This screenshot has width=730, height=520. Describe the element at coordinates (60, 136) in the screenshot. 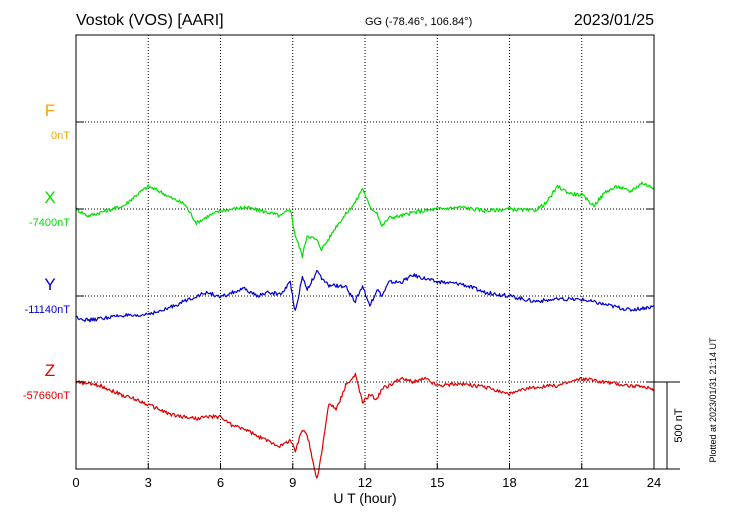

I see `series-baseline-f: 0nT` at that location.